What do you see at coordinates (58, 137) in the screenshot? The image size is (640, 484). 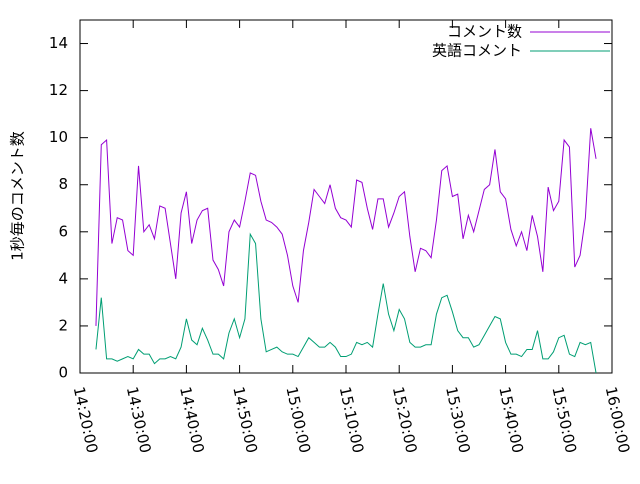 I see `y-tick-label: 10` at bounding box center [58, 137].